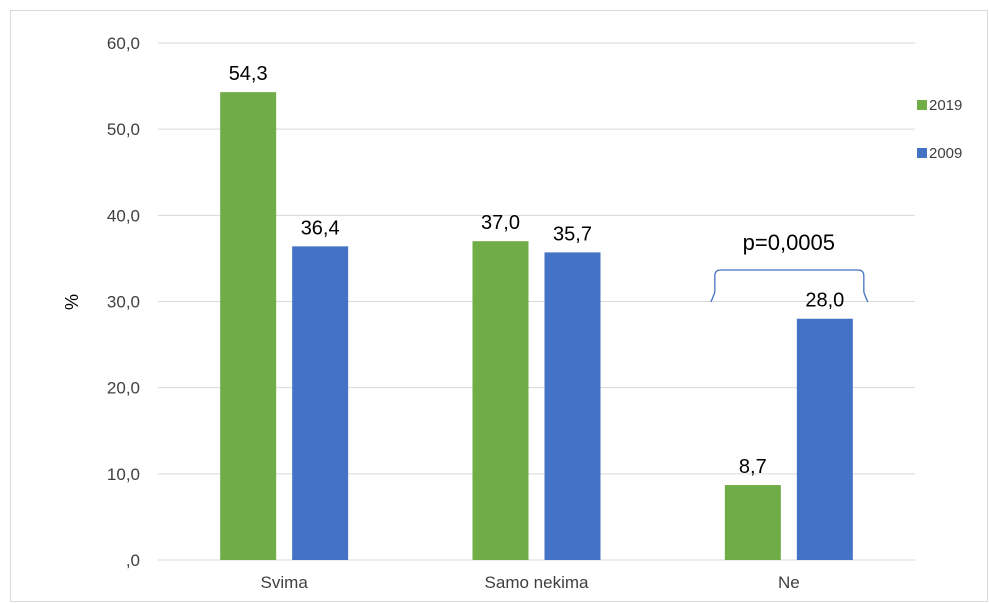  What do you see at coordinates (285, 582) in the screenshot?
I see `x-tick-label: Svima` at bounding box center [285, 582].